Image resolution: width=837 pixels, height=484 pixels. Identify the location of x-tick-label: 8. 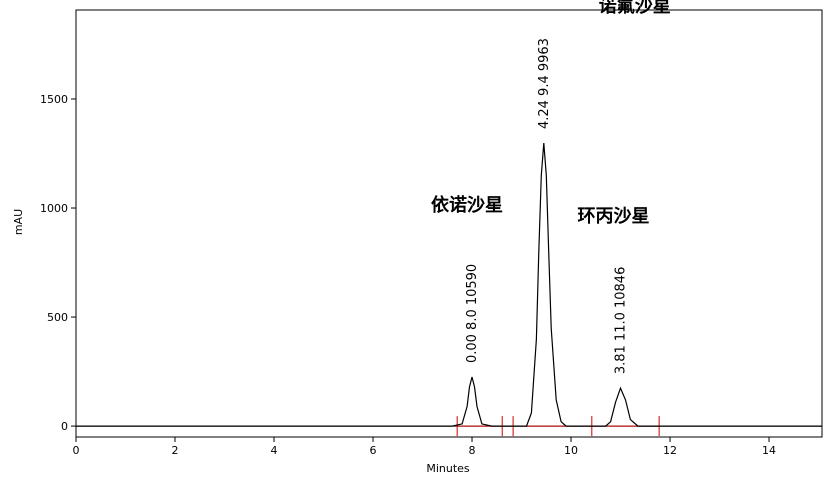
(472, 450).